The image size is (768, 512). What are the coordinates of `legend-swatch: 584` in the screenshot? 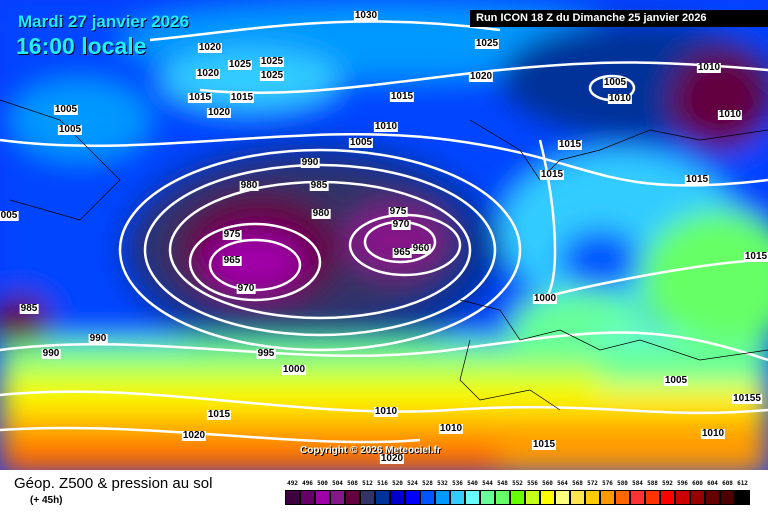 It's located at (637, 492).